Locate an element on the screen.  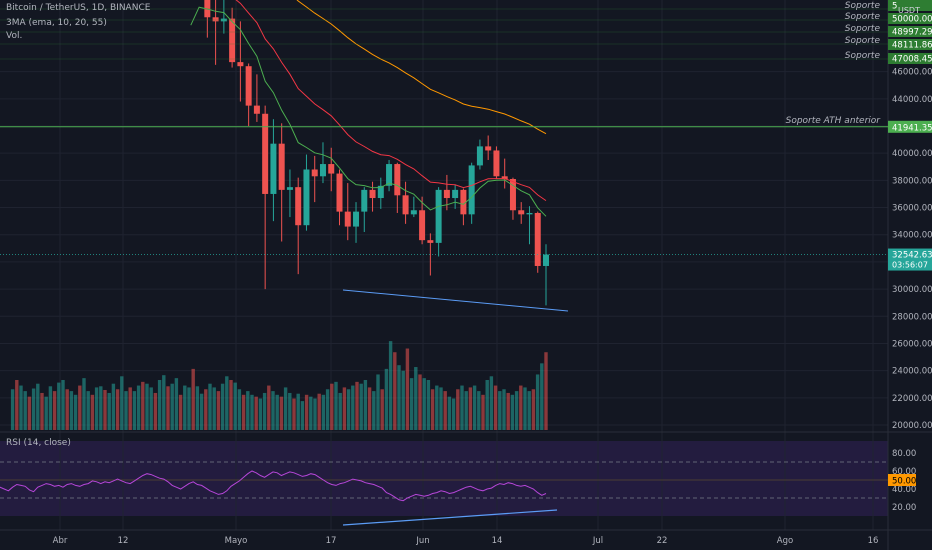
ema20-line is located at coordinates (391, 101).